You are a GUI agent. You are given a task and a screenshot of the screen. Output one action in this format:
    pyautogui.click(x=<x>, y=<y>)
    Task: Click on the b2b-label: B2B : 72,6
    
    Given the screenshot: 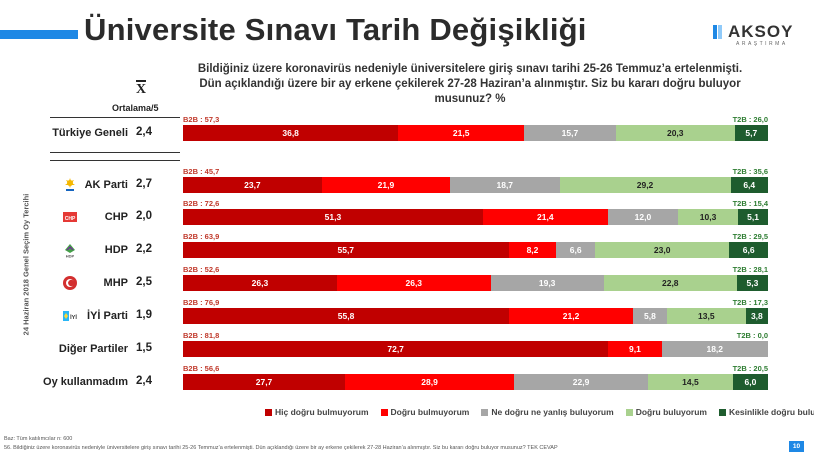 What is the action you would take?
    pyautogui.click(x=201, y=203)
    